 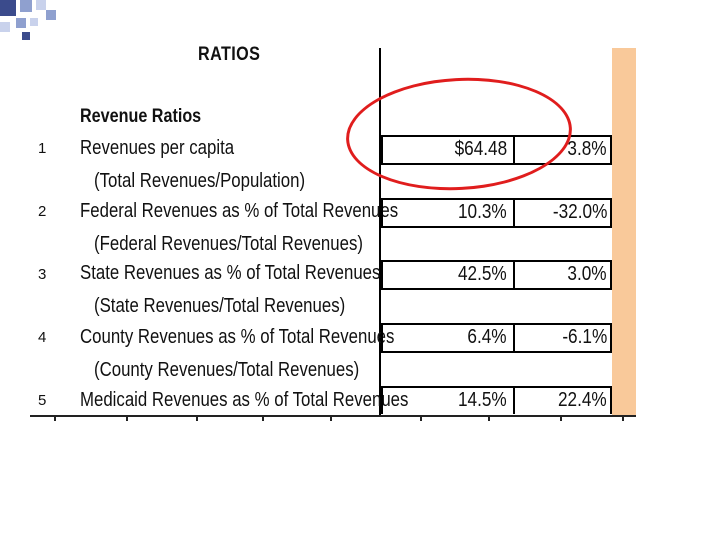 I want to click on row-change: 22.4%, so click(x=582, y=400).